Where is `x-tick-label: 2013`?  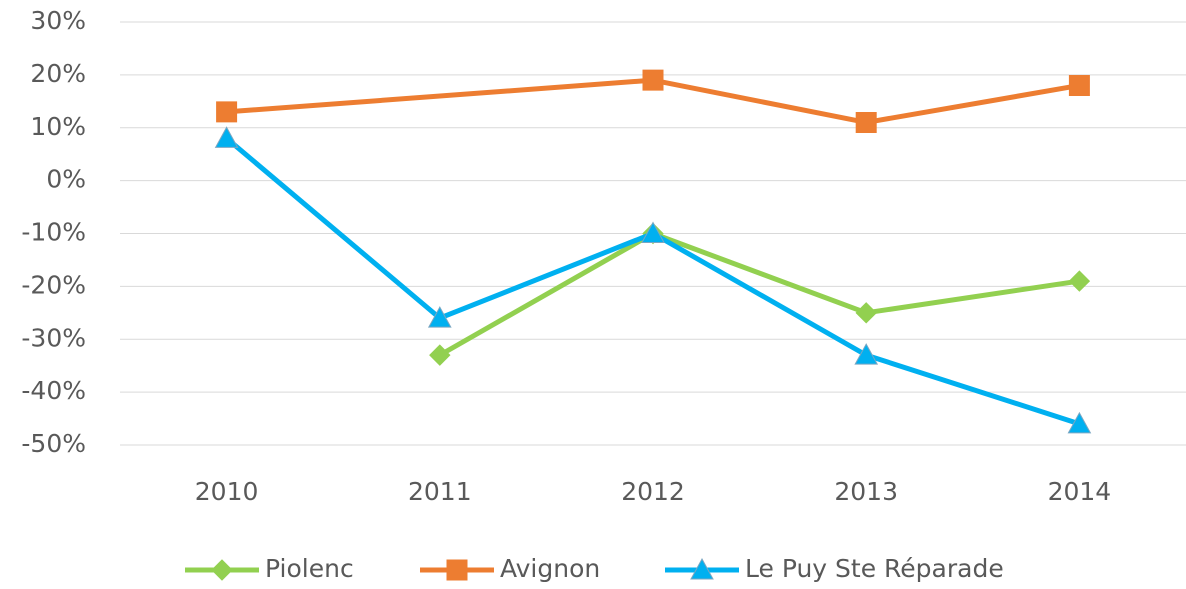
x-tick-label: 2013 is located at coordinates (866, 491).